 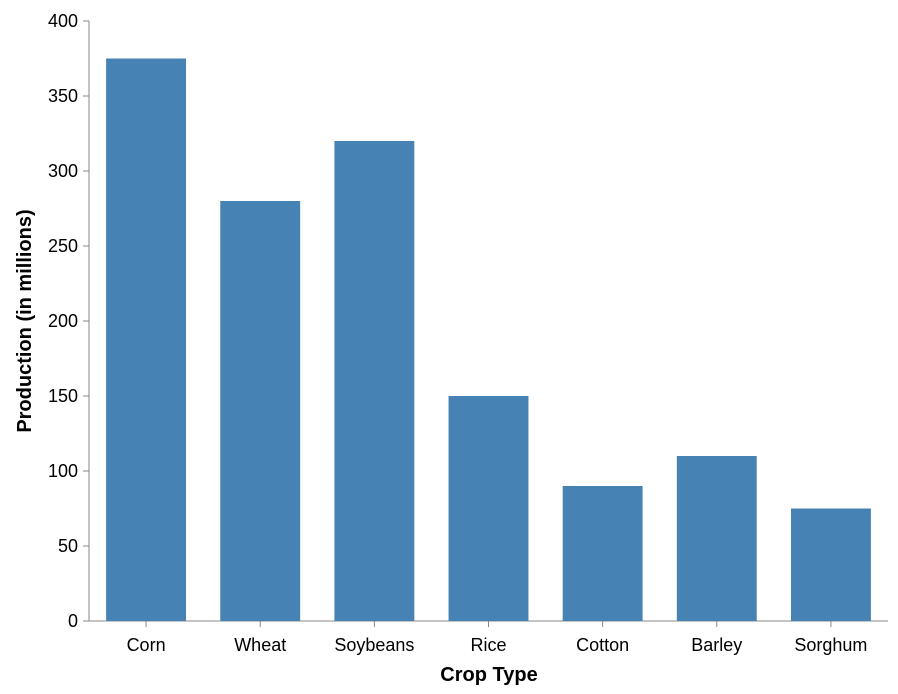 I want to click on x-tick-label: Barley, so click(x=716, y=645).